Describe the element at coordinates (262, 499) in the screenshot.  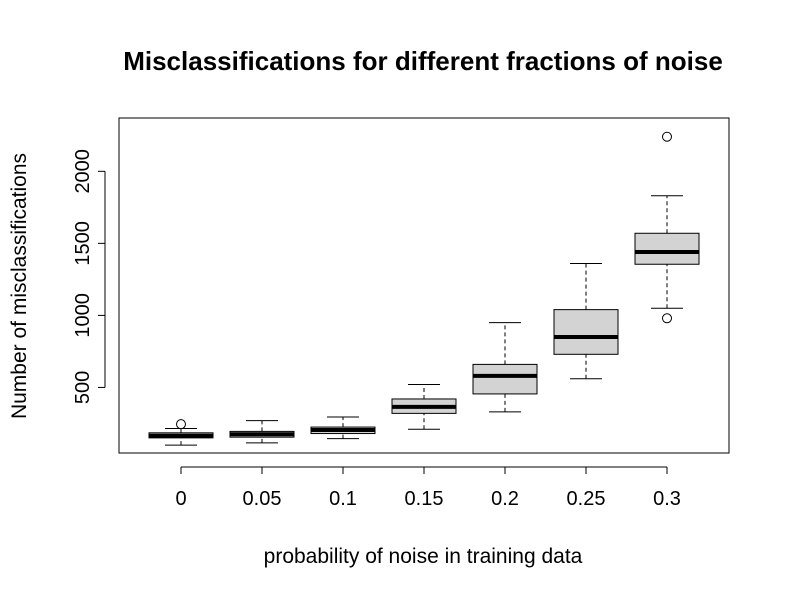
I see `x-tick-label: 0.05` at that location.